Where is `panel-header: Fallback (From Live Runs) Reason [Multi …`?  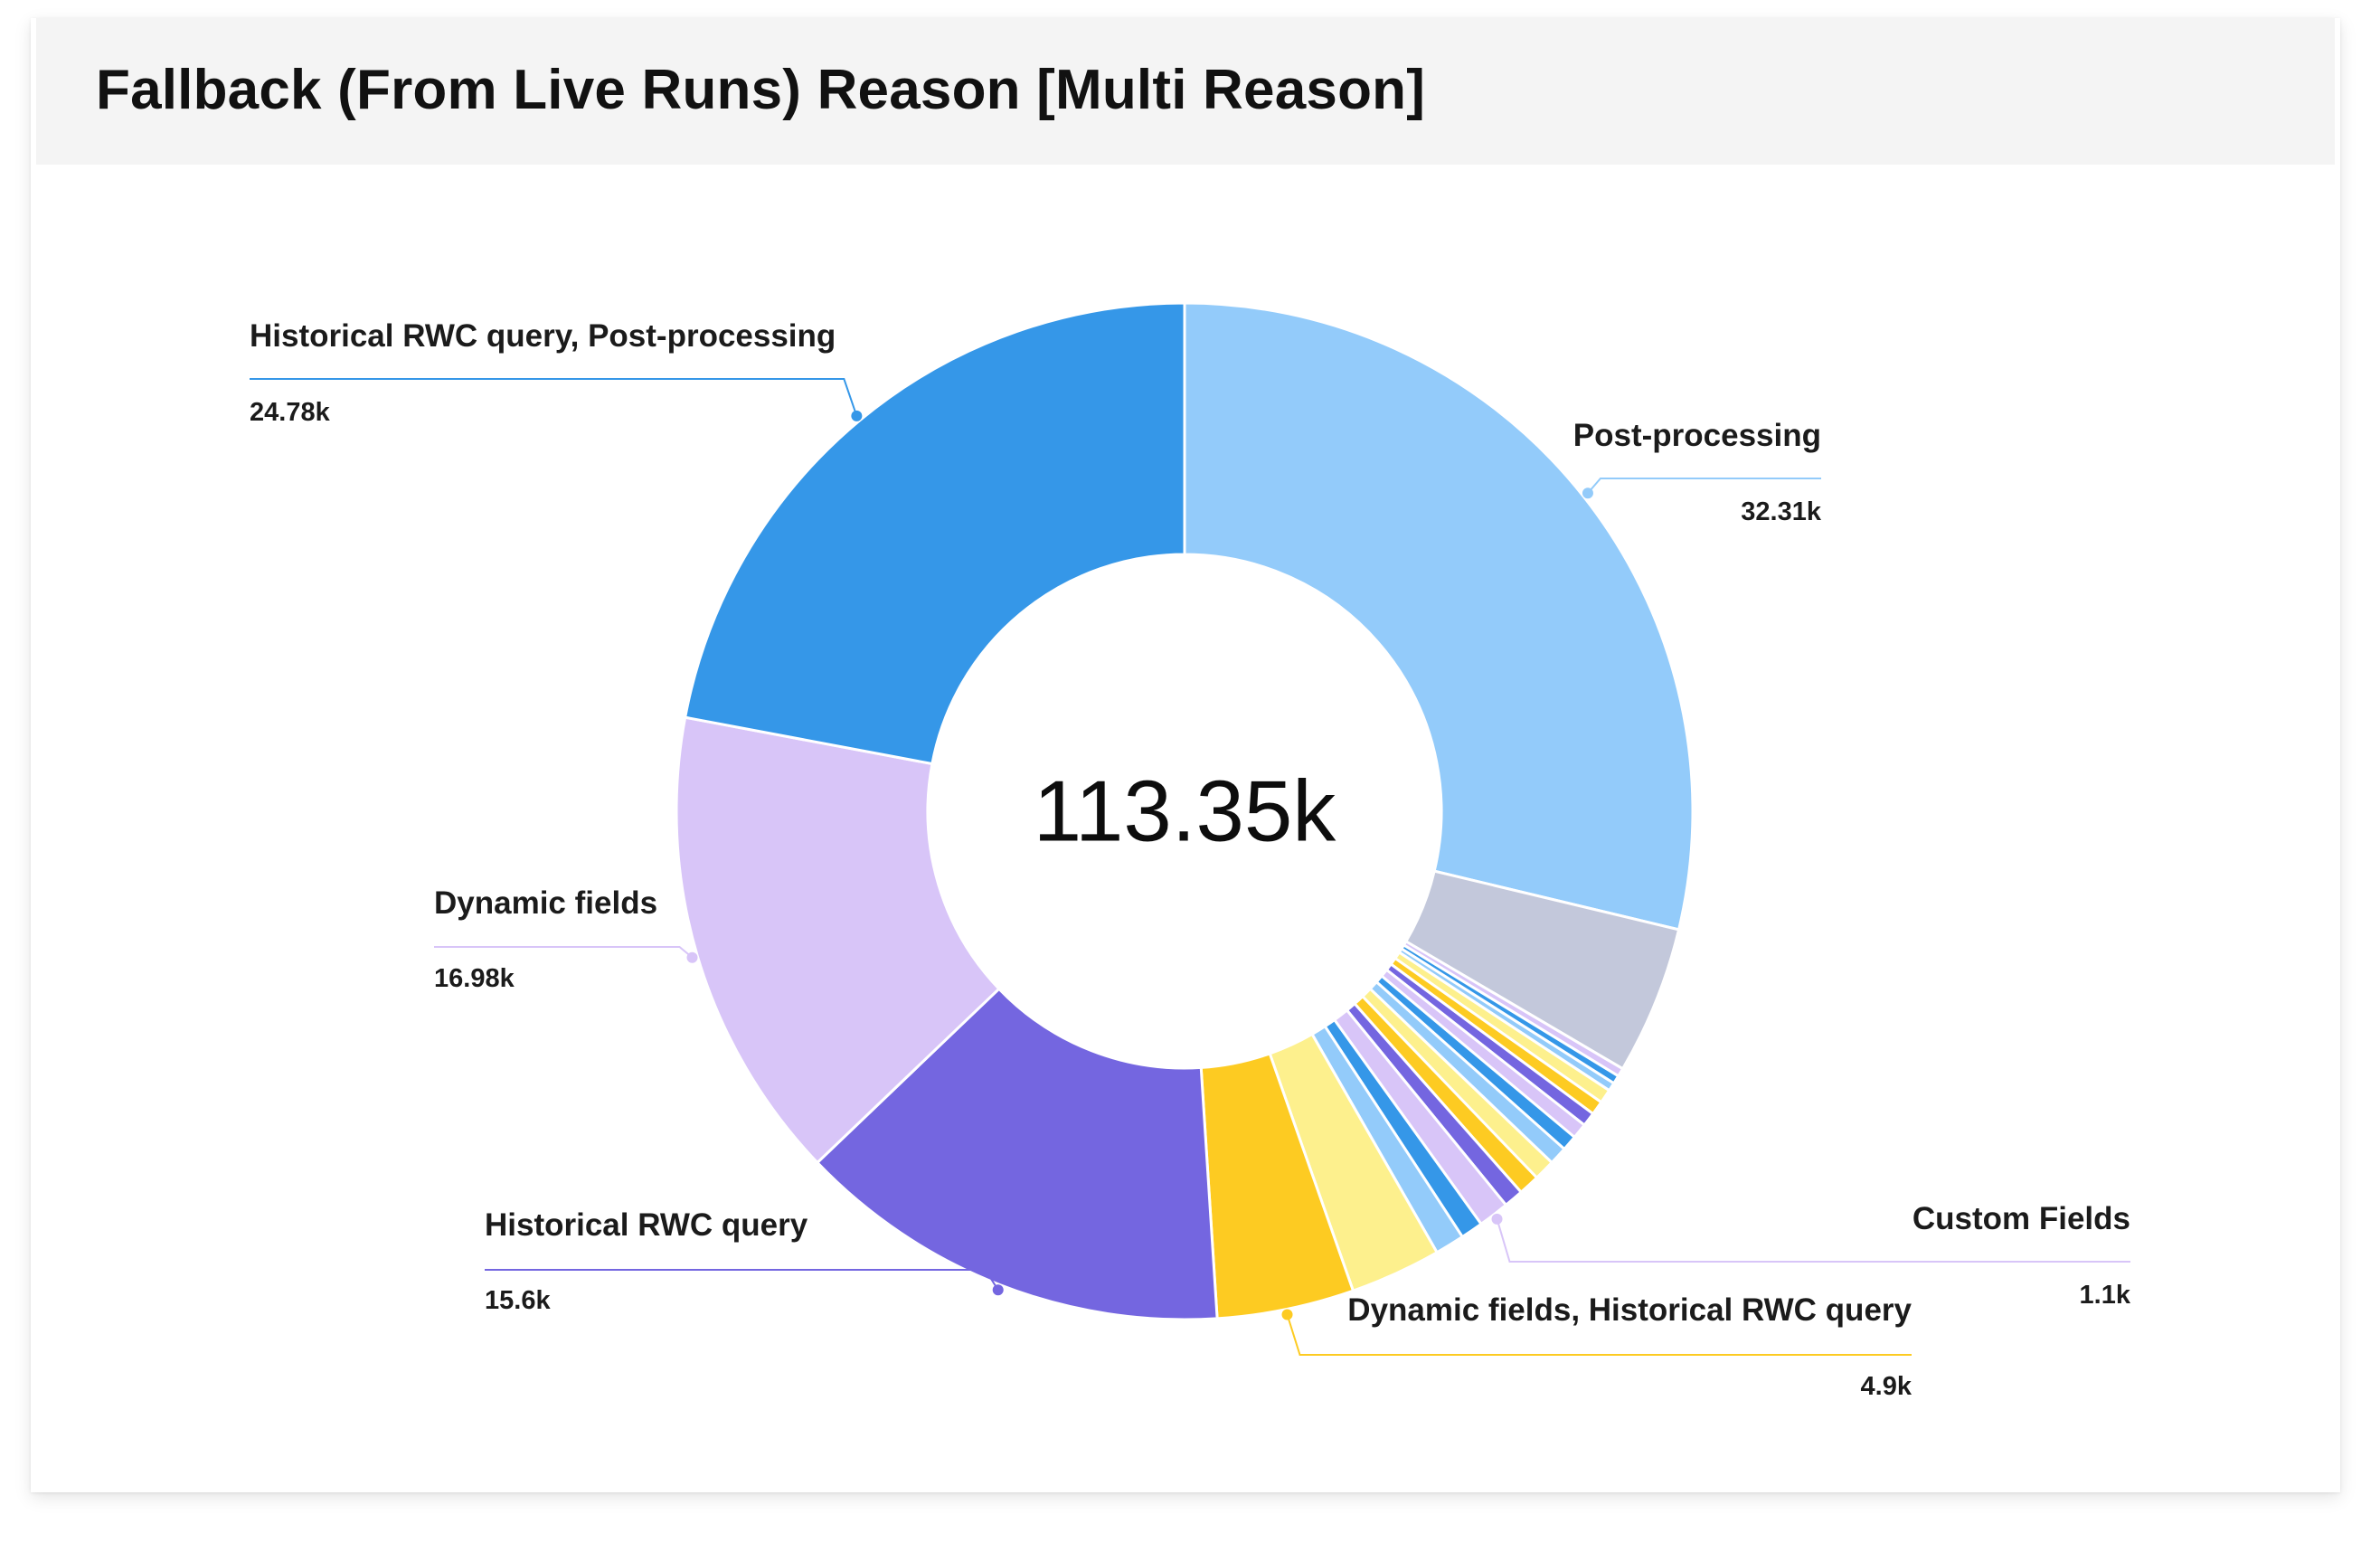
panel-header: Fallback (From Live Runs) Reason [Multi … is located at coordinates (1185, 91).